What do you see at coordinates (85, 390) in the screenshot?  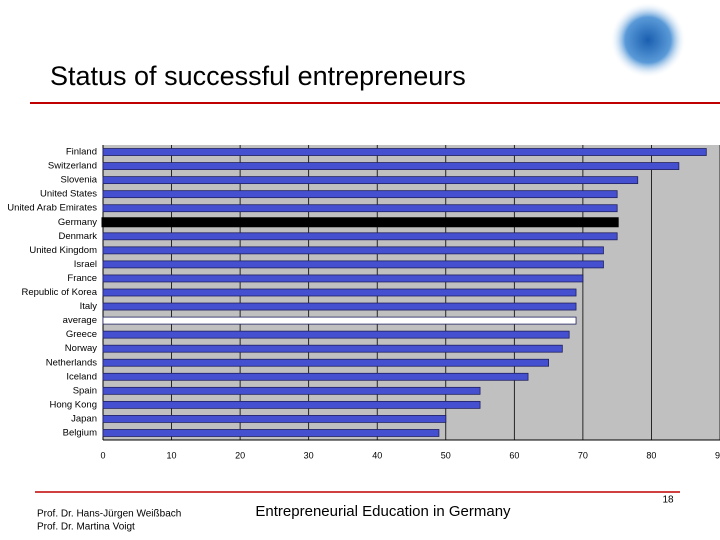 I see `y-tick-label: Spain` at bounding box center [85, 390].